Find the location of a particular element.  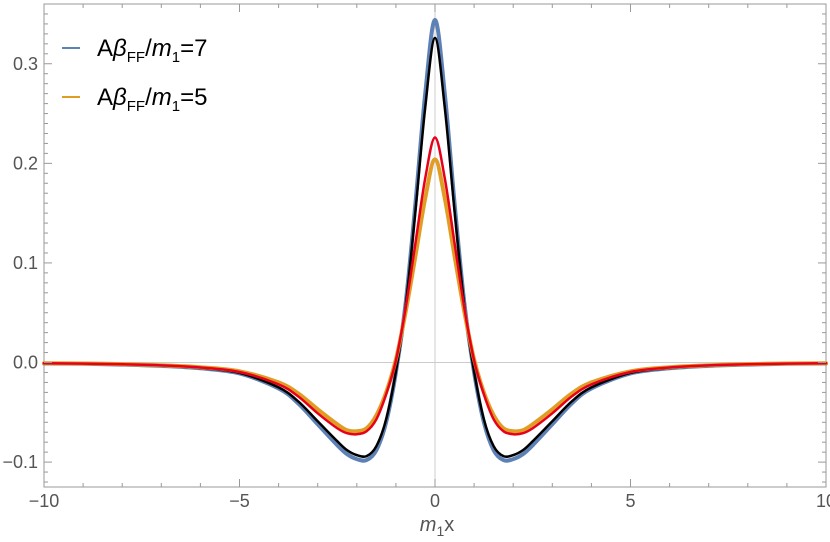

x-axis-title: m1x is located at coordinates (437, 526).